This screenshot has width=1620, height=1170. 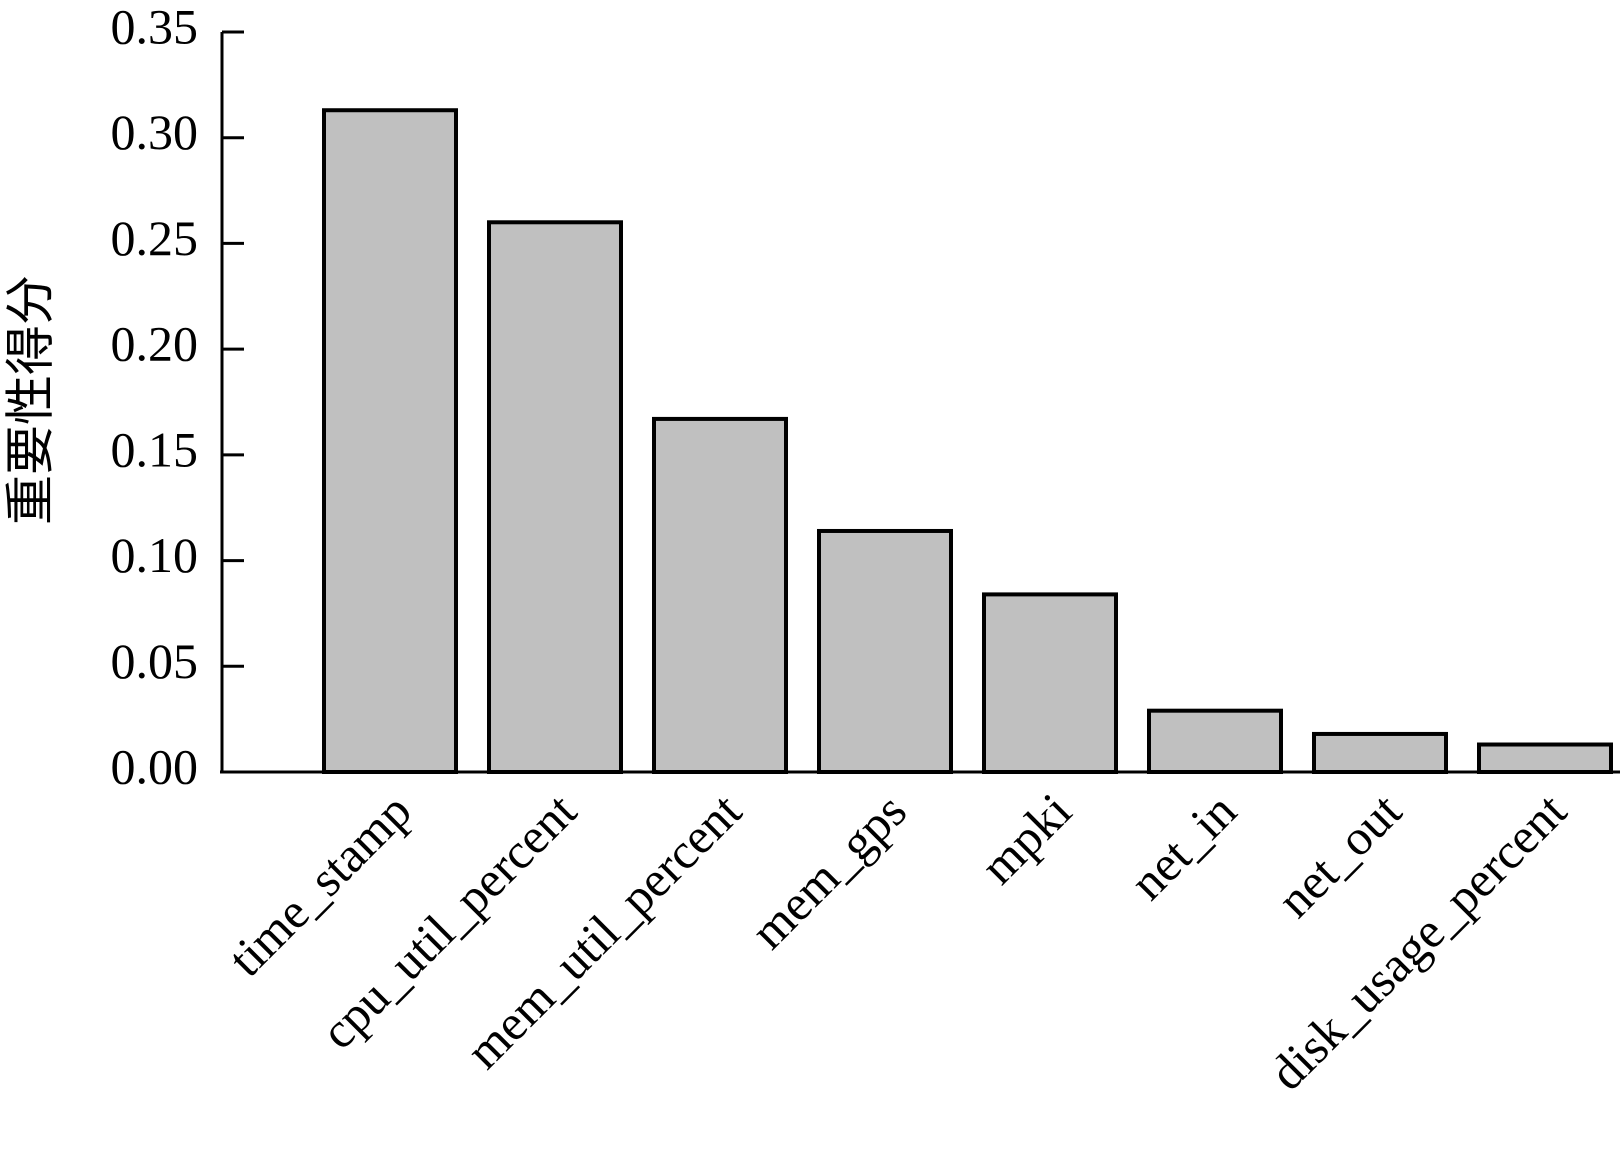 What do you see at coordinates (1183, 846) in the screenshot?
I see `x-tick-label: net_in` at bounding box center [1183, 846].